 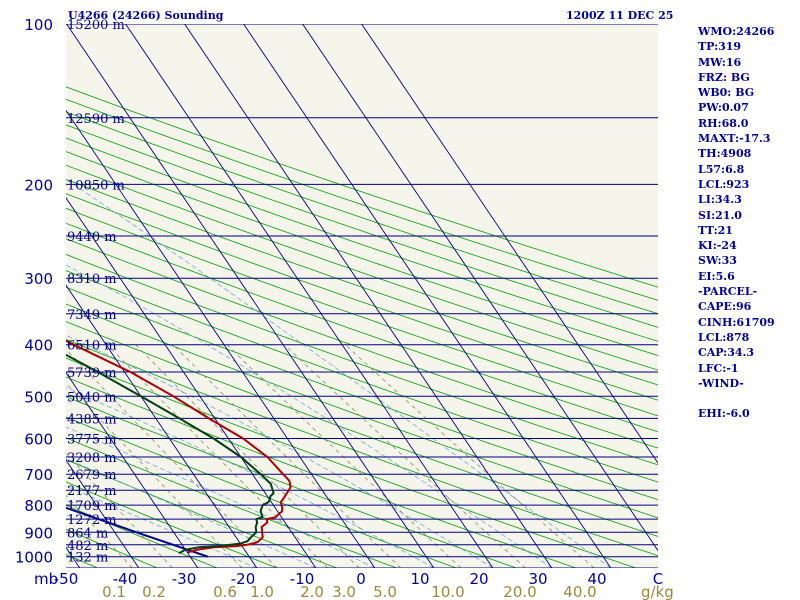 I want to click on sounding-index-line: PW:0.07, so click(x=723, y=108).